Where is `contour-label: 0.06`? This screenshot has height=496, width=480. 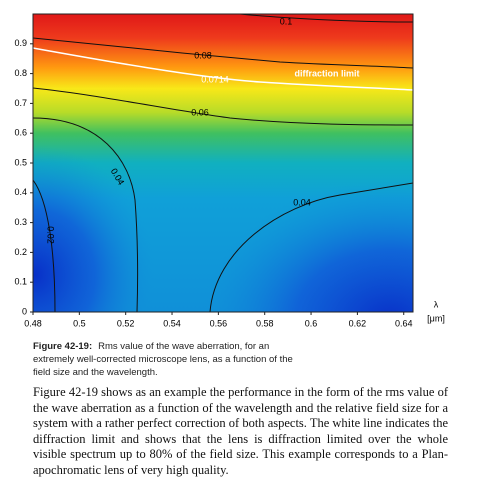
contour-label: 0.06 is located at coordinates (200, 112).